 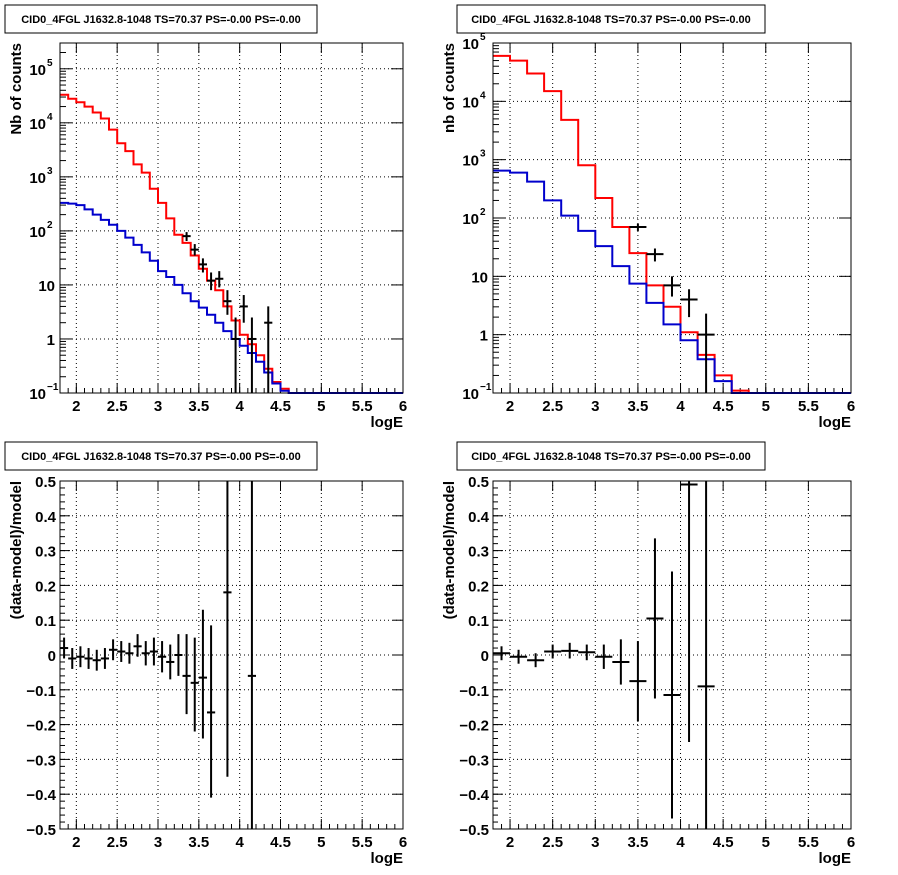 I want to click on y-tick-exponent: −1, so click(x=53, y=387).